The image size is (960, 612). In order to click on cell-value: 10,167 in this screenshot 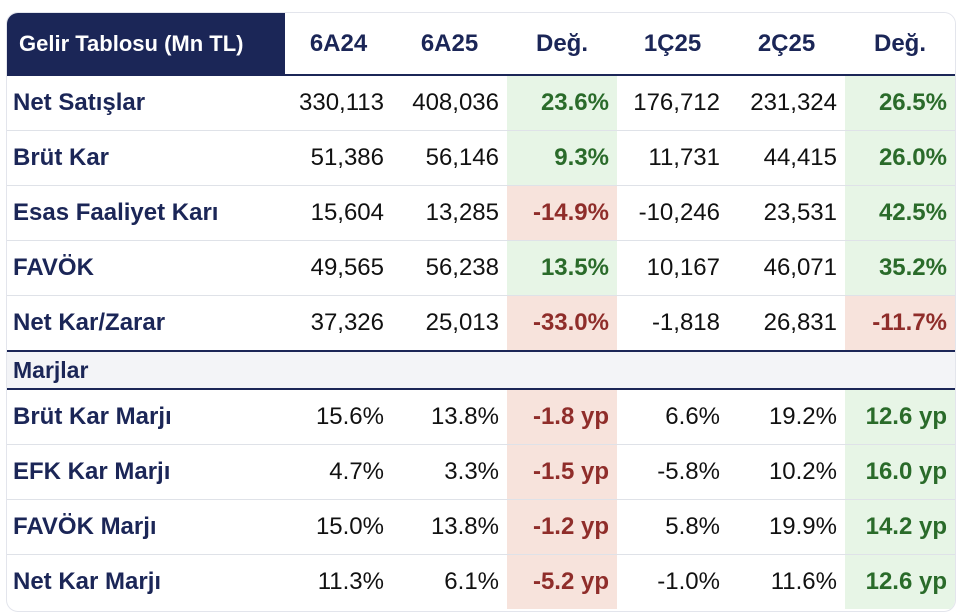, I will do `click(672, 268)`.